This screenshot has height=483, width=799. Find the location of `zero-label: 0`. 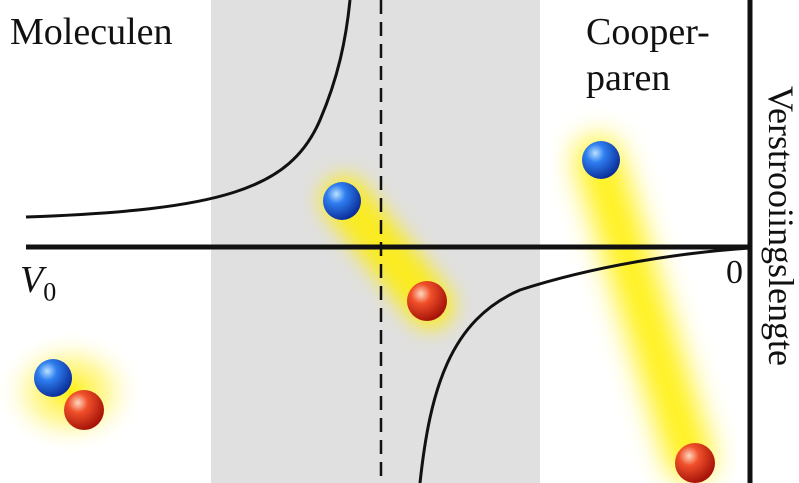

zero-label: 0 is located at coordinates (734, 272).